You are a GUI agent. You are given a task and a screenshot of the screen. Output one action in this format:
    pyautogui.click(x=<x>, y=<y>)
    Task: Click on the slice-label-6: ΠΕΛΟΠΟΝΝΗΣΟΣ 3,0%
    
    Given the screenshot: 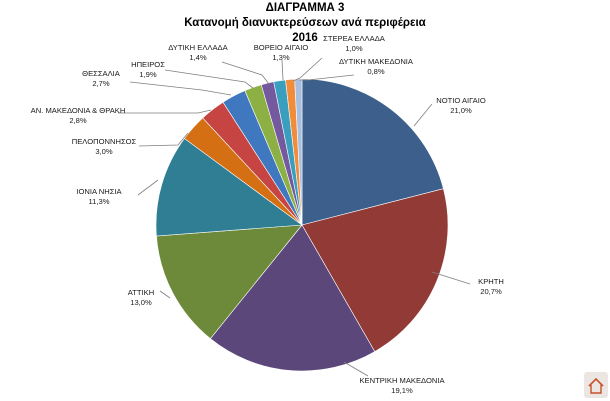 What is the action you would take?
    pyautogui.click(x=104, y=146)
    